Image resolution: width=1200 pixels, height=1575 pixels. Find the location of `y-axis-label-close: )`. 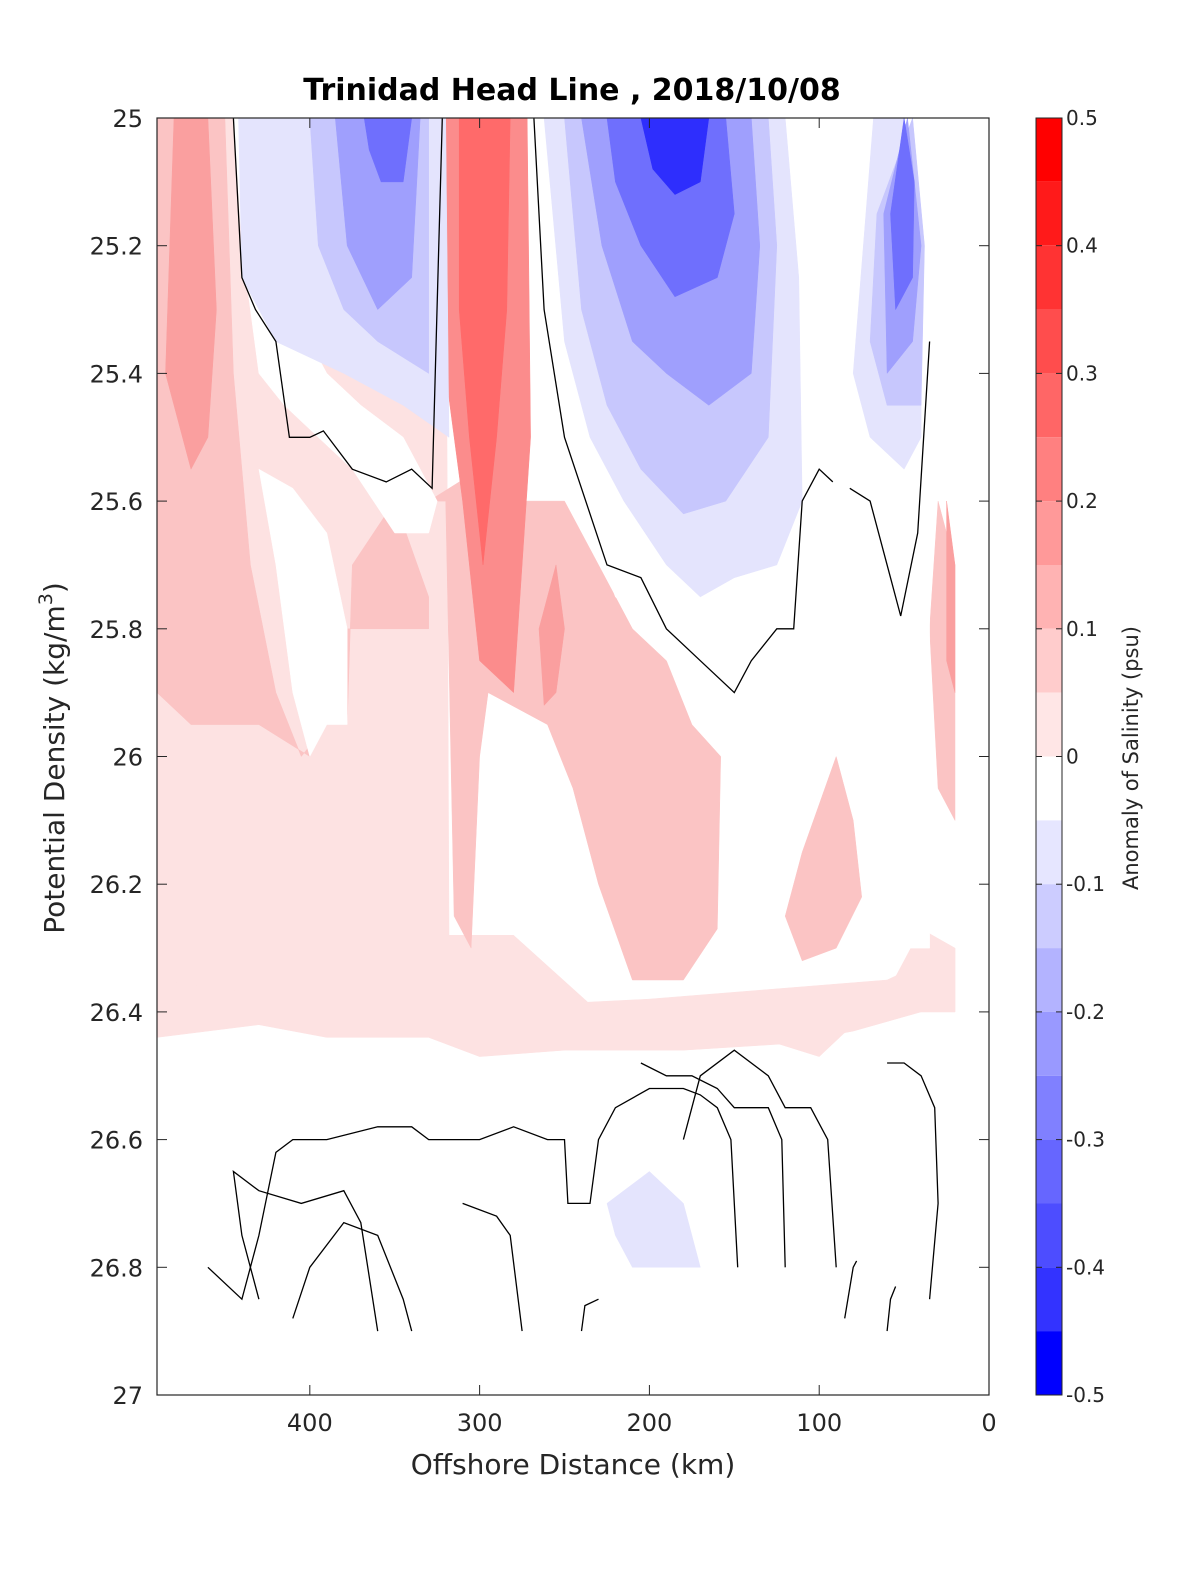

y-axis-label-close: ) is located at coordinates (54, 587).